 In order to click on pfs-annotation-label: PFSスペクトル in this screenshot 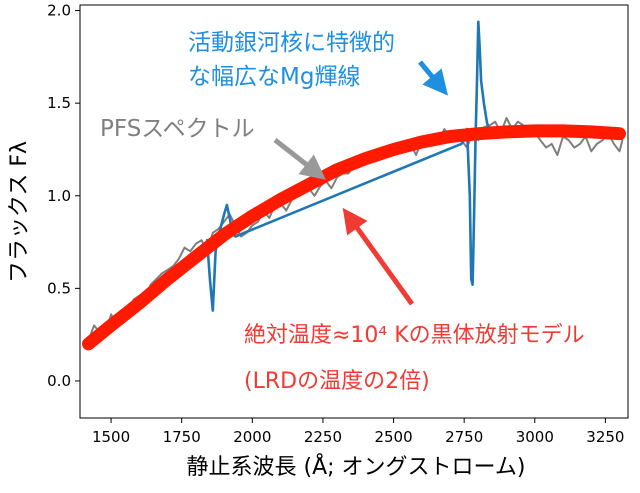, I will do `click(177, 129)`.